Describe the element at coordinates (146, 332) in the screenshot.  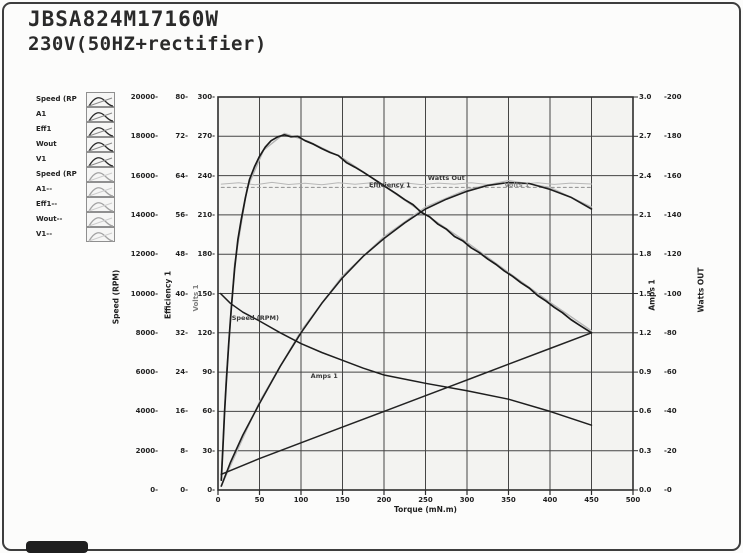
I see `y-tick-speed: 8000-` at that location.